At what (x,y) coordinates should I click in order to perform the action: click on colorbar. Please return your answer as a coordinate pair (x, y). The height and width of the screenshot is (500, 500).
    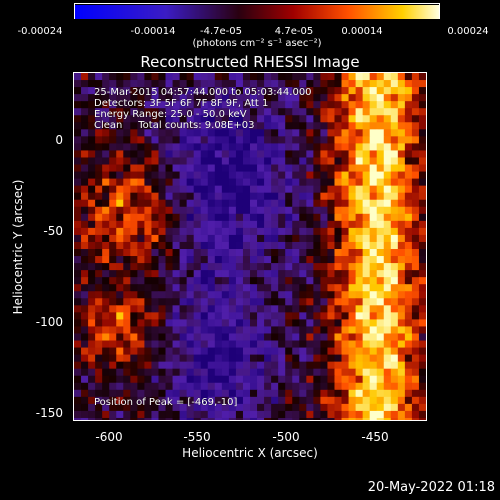
    Looking at the image, I should click on (257, 11).